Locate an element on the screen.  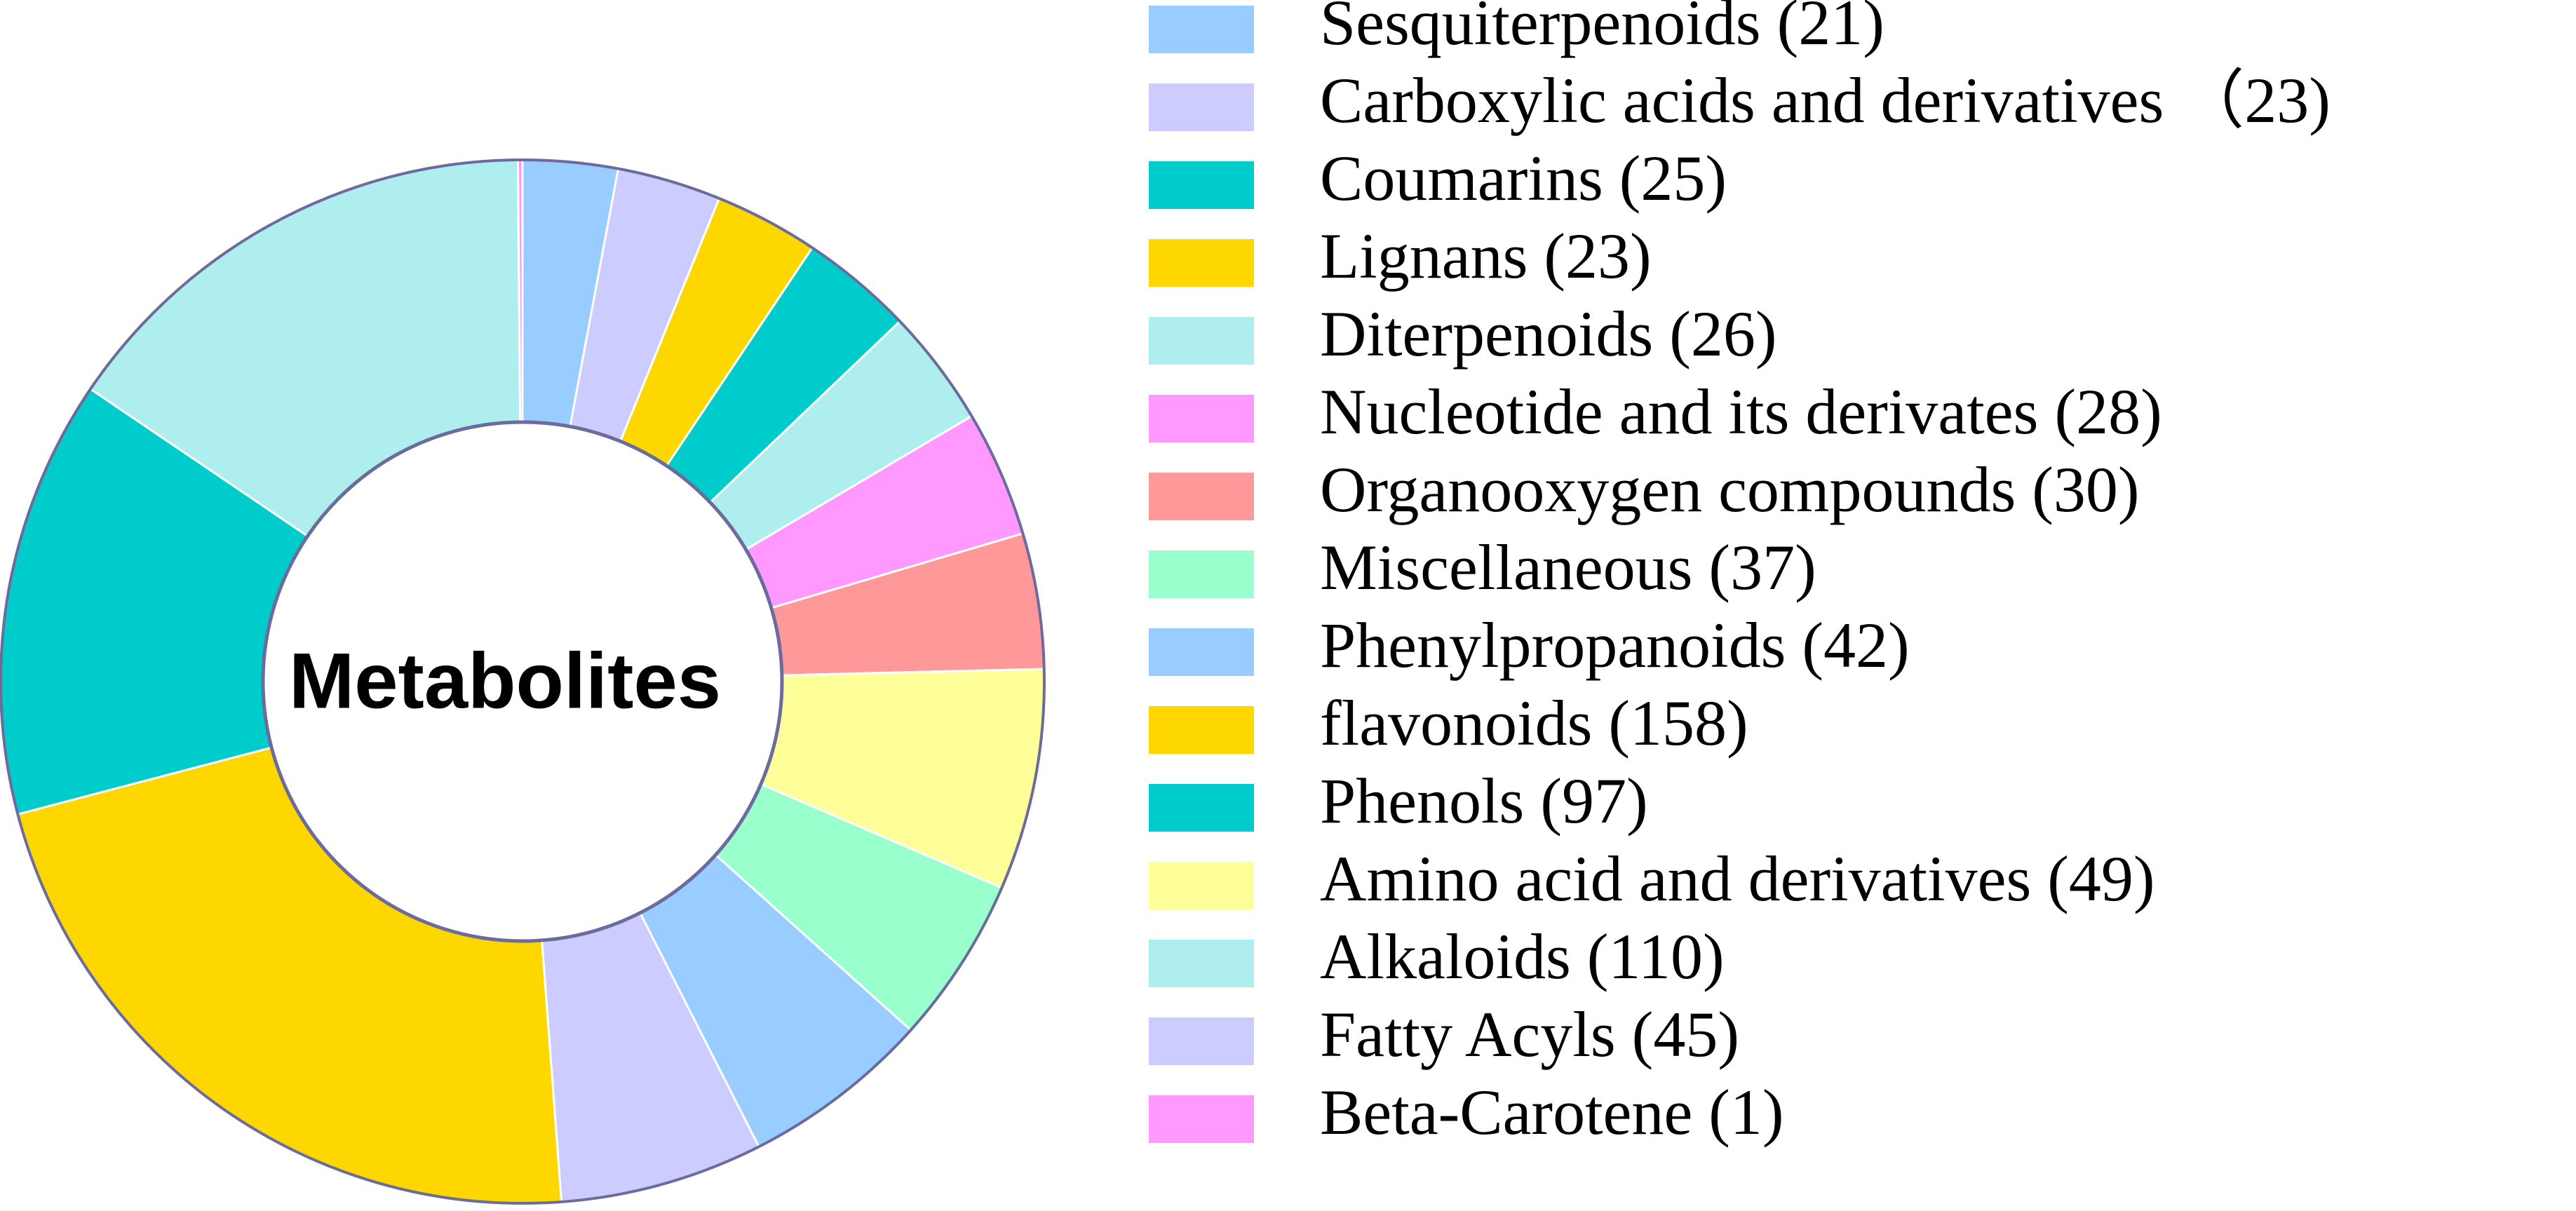
legend-label-flavonoids: flavonoids (158) is located at coordinates (1534, 723).